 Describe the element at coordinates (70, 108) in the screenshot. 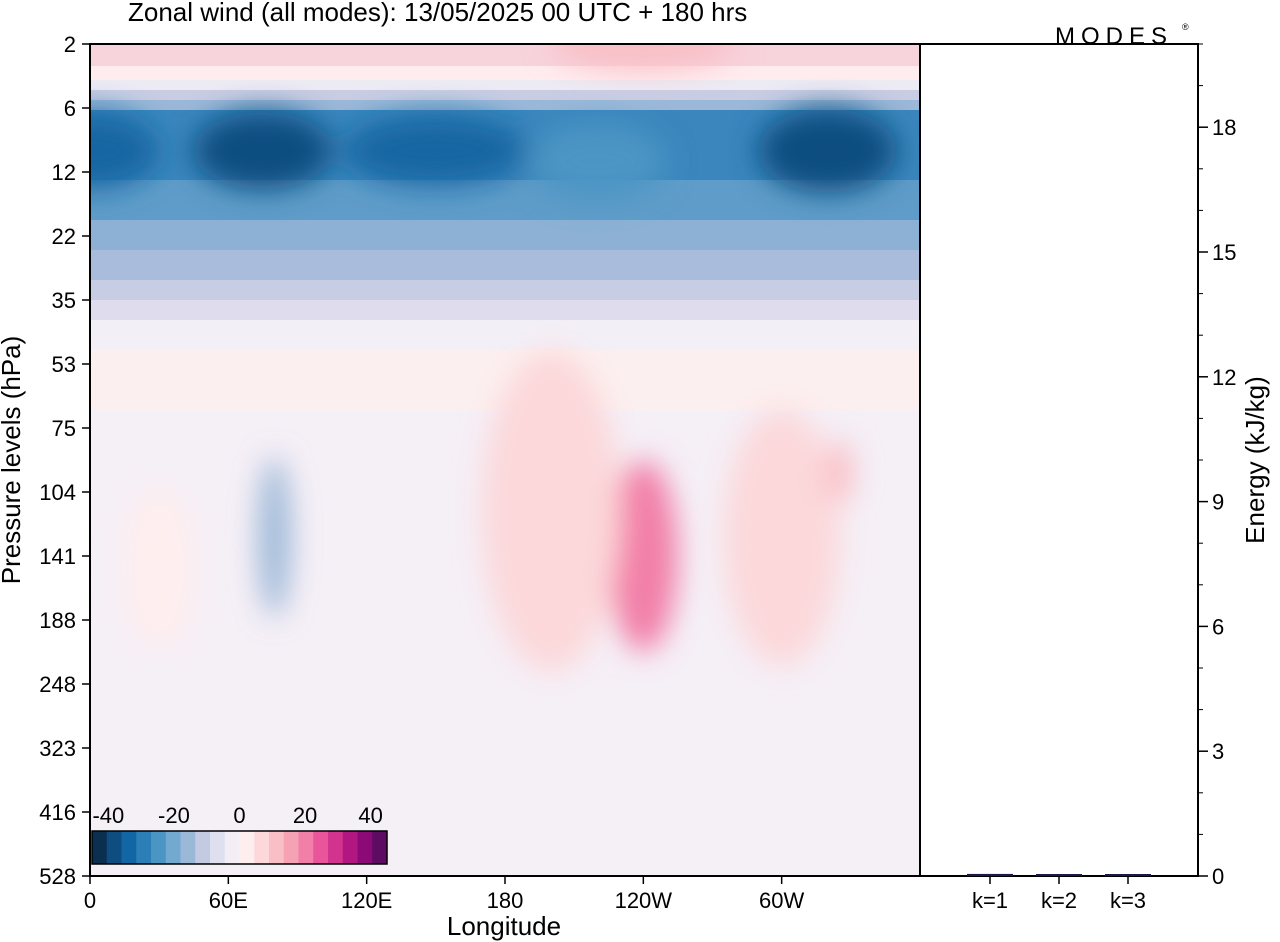

I see `pressure-tick-label: 6` at that location.